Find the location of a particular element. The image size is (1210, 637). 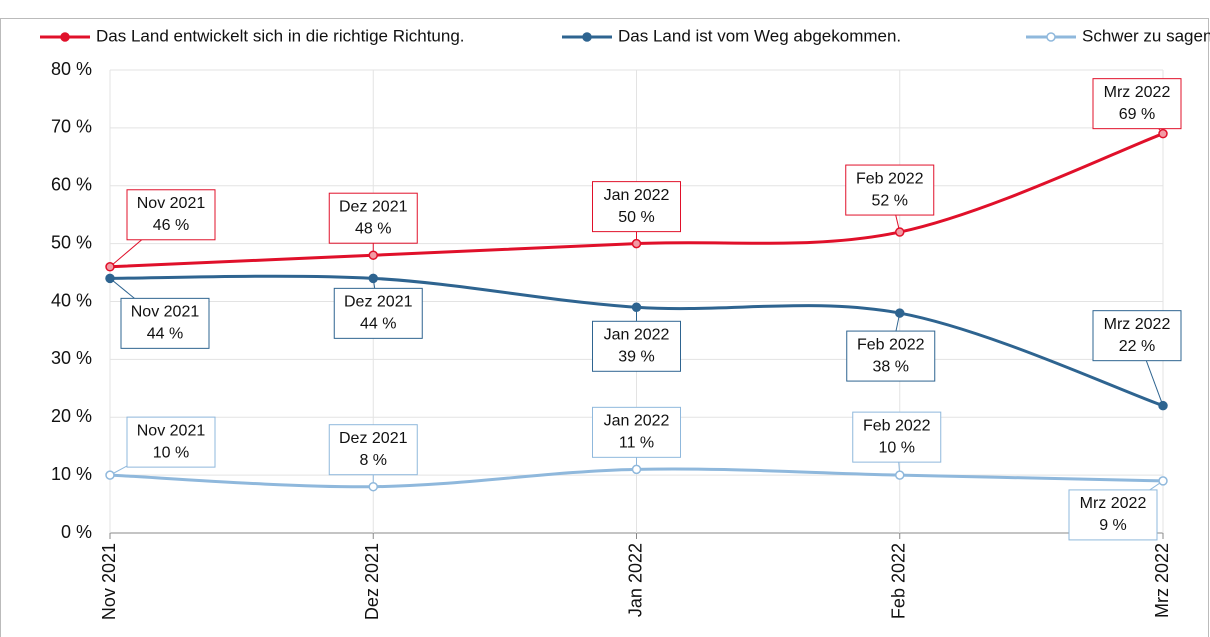

data-label-value: 11 % is located at coordinates (636, 443).